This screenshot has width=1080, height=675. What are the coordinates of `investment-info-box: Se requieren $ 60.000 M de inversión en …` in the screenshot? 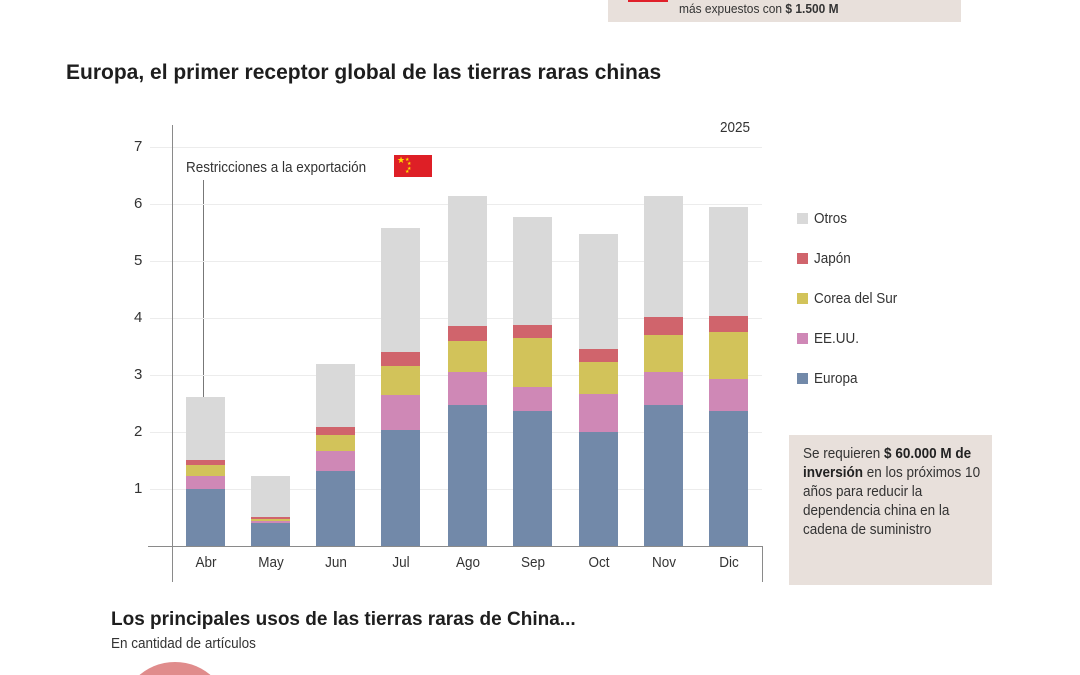 It's located at (890, 510).